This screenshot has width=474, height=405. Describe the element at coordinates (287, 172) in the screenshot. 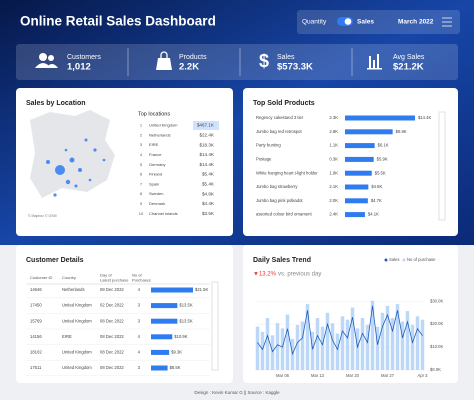

I see `product-name: White hanging heart t-light holder` at that location.